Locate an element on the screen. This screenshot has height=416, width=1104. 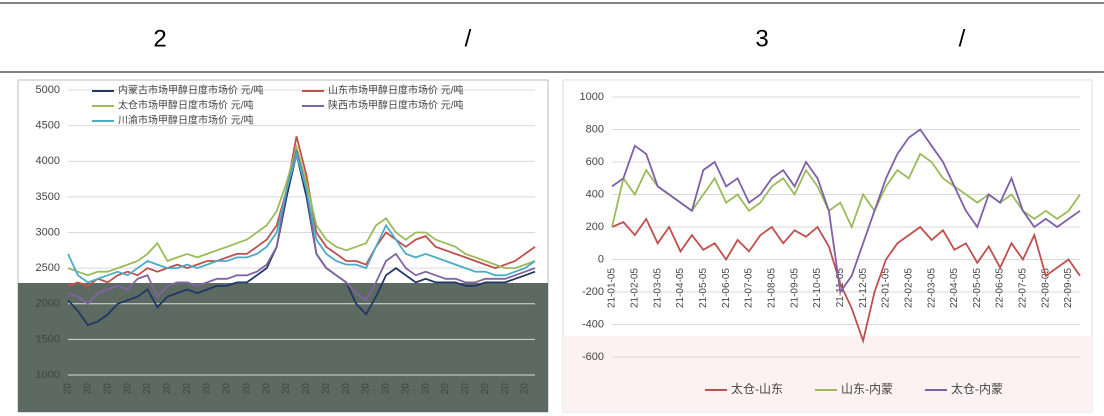
y-tick-label: 4000 is located at coordinates (48, 161).